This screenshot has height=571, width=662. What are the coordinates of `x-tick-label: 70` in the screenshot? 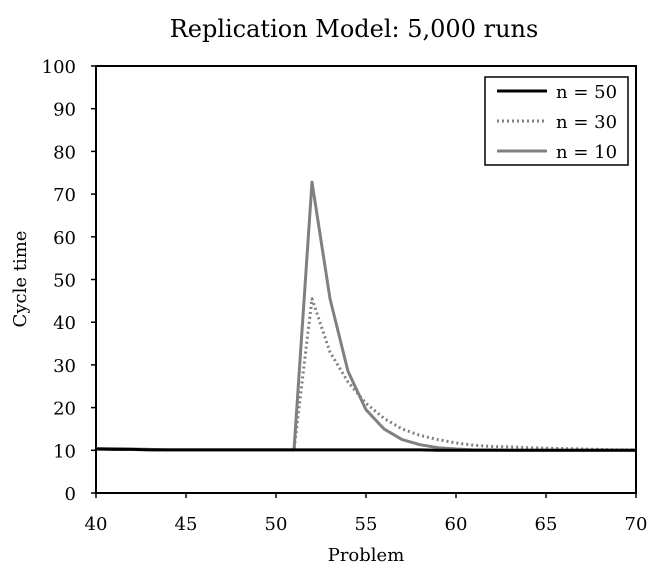 It's located at (636, 524).